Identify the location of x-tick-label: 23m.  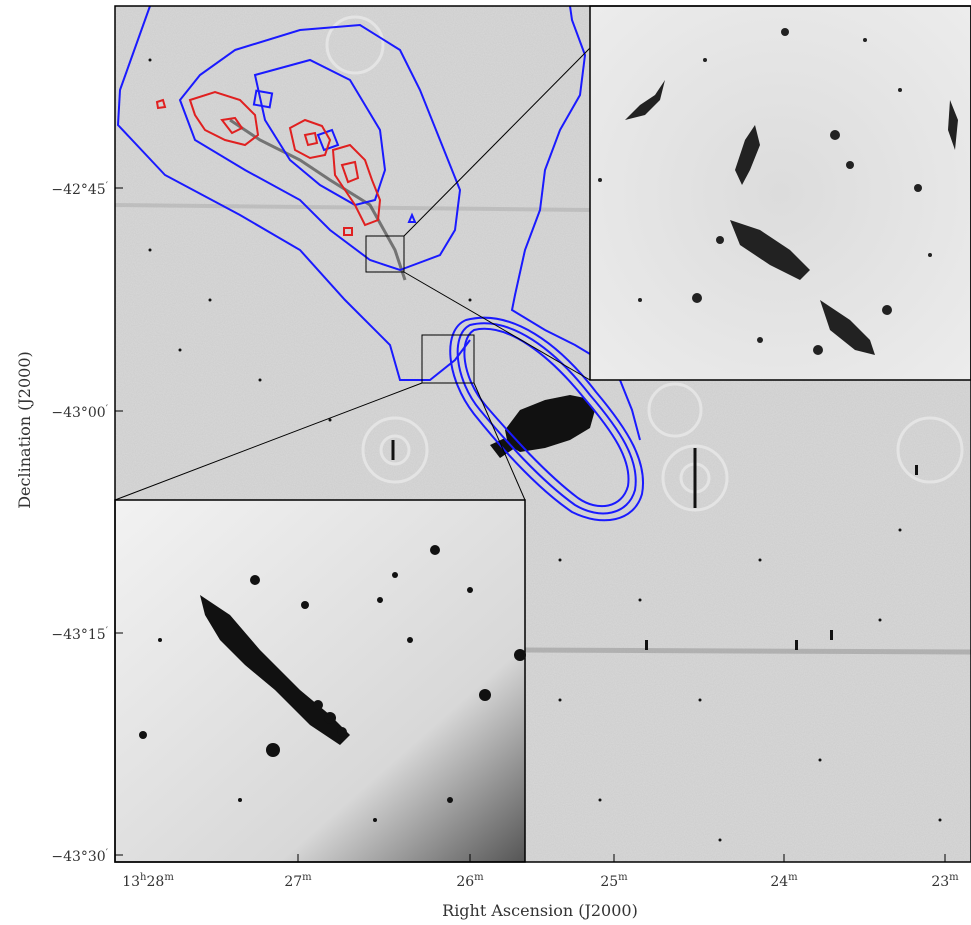
(945, 881).